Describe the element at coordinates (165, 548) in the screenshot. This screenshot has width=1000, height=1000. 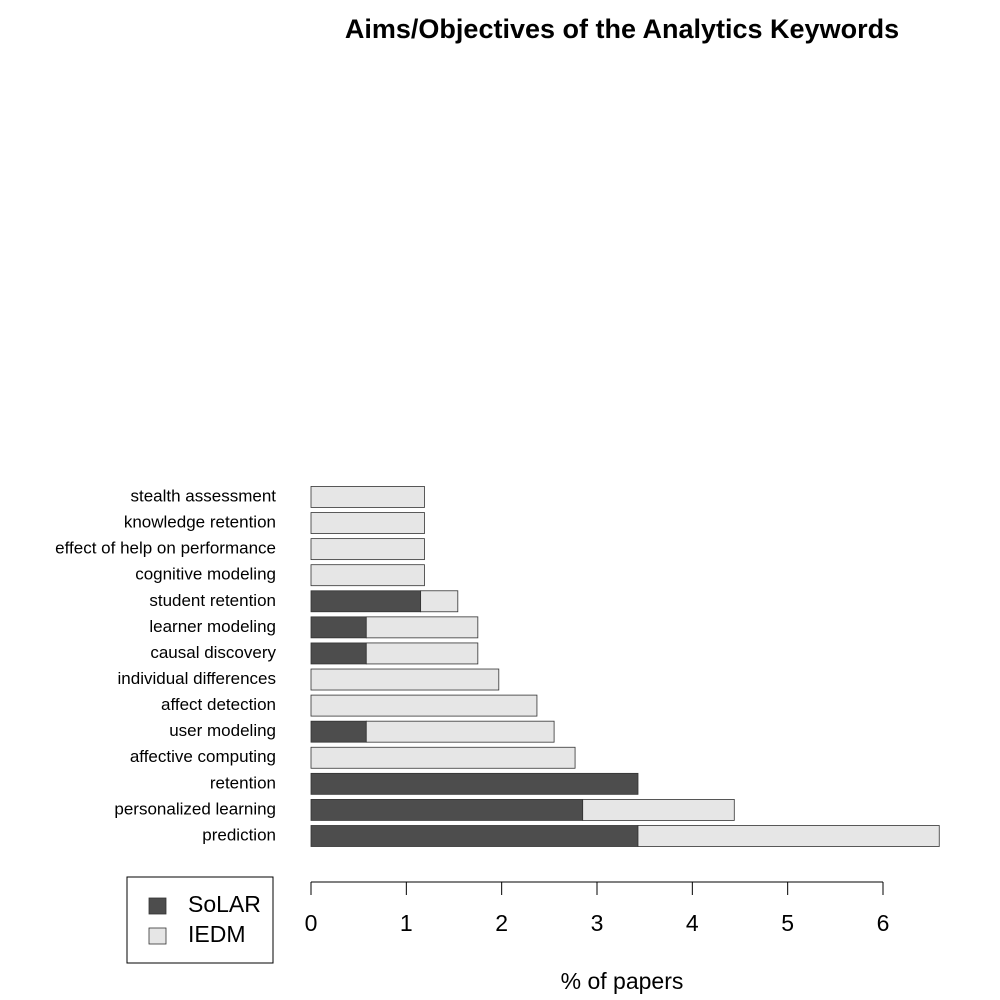
I see `y-tick-label: effect of help on performance` at that location.